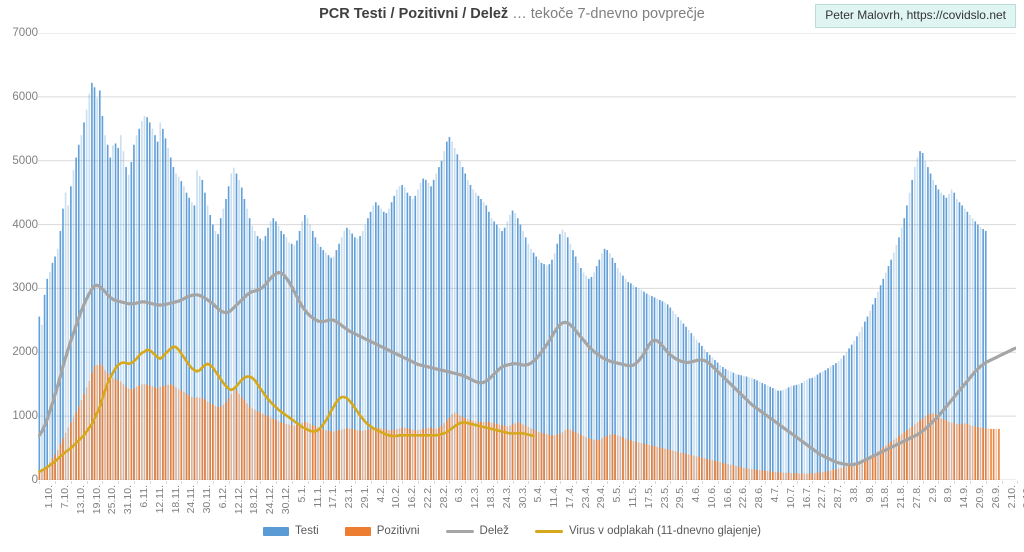 The image size is (1024, 552). What do you see at coordinates (680, 497) in the screenshot?
I see `x-axis-tick-label: 29.5.` at bounding box center [680, 497].